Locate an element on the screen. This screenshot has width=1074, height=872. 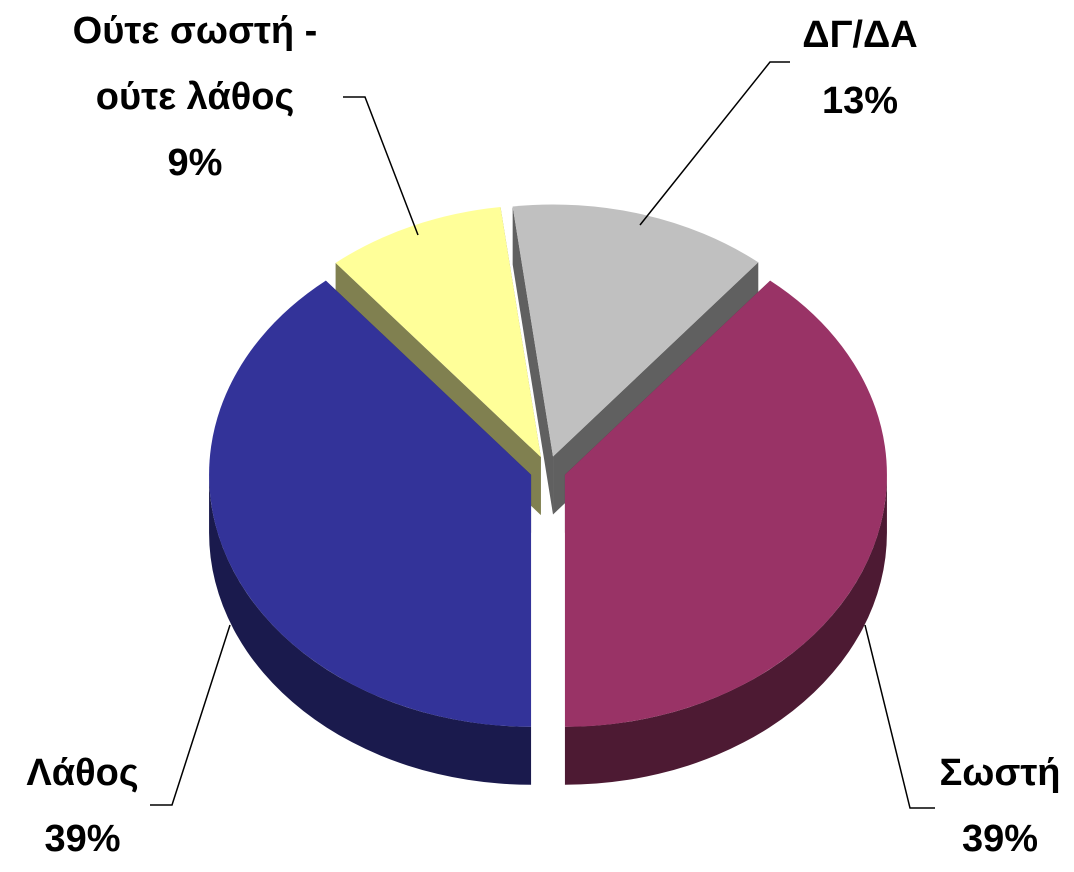
data-label: Λάθος 39% is located at coordinates (82, 806).